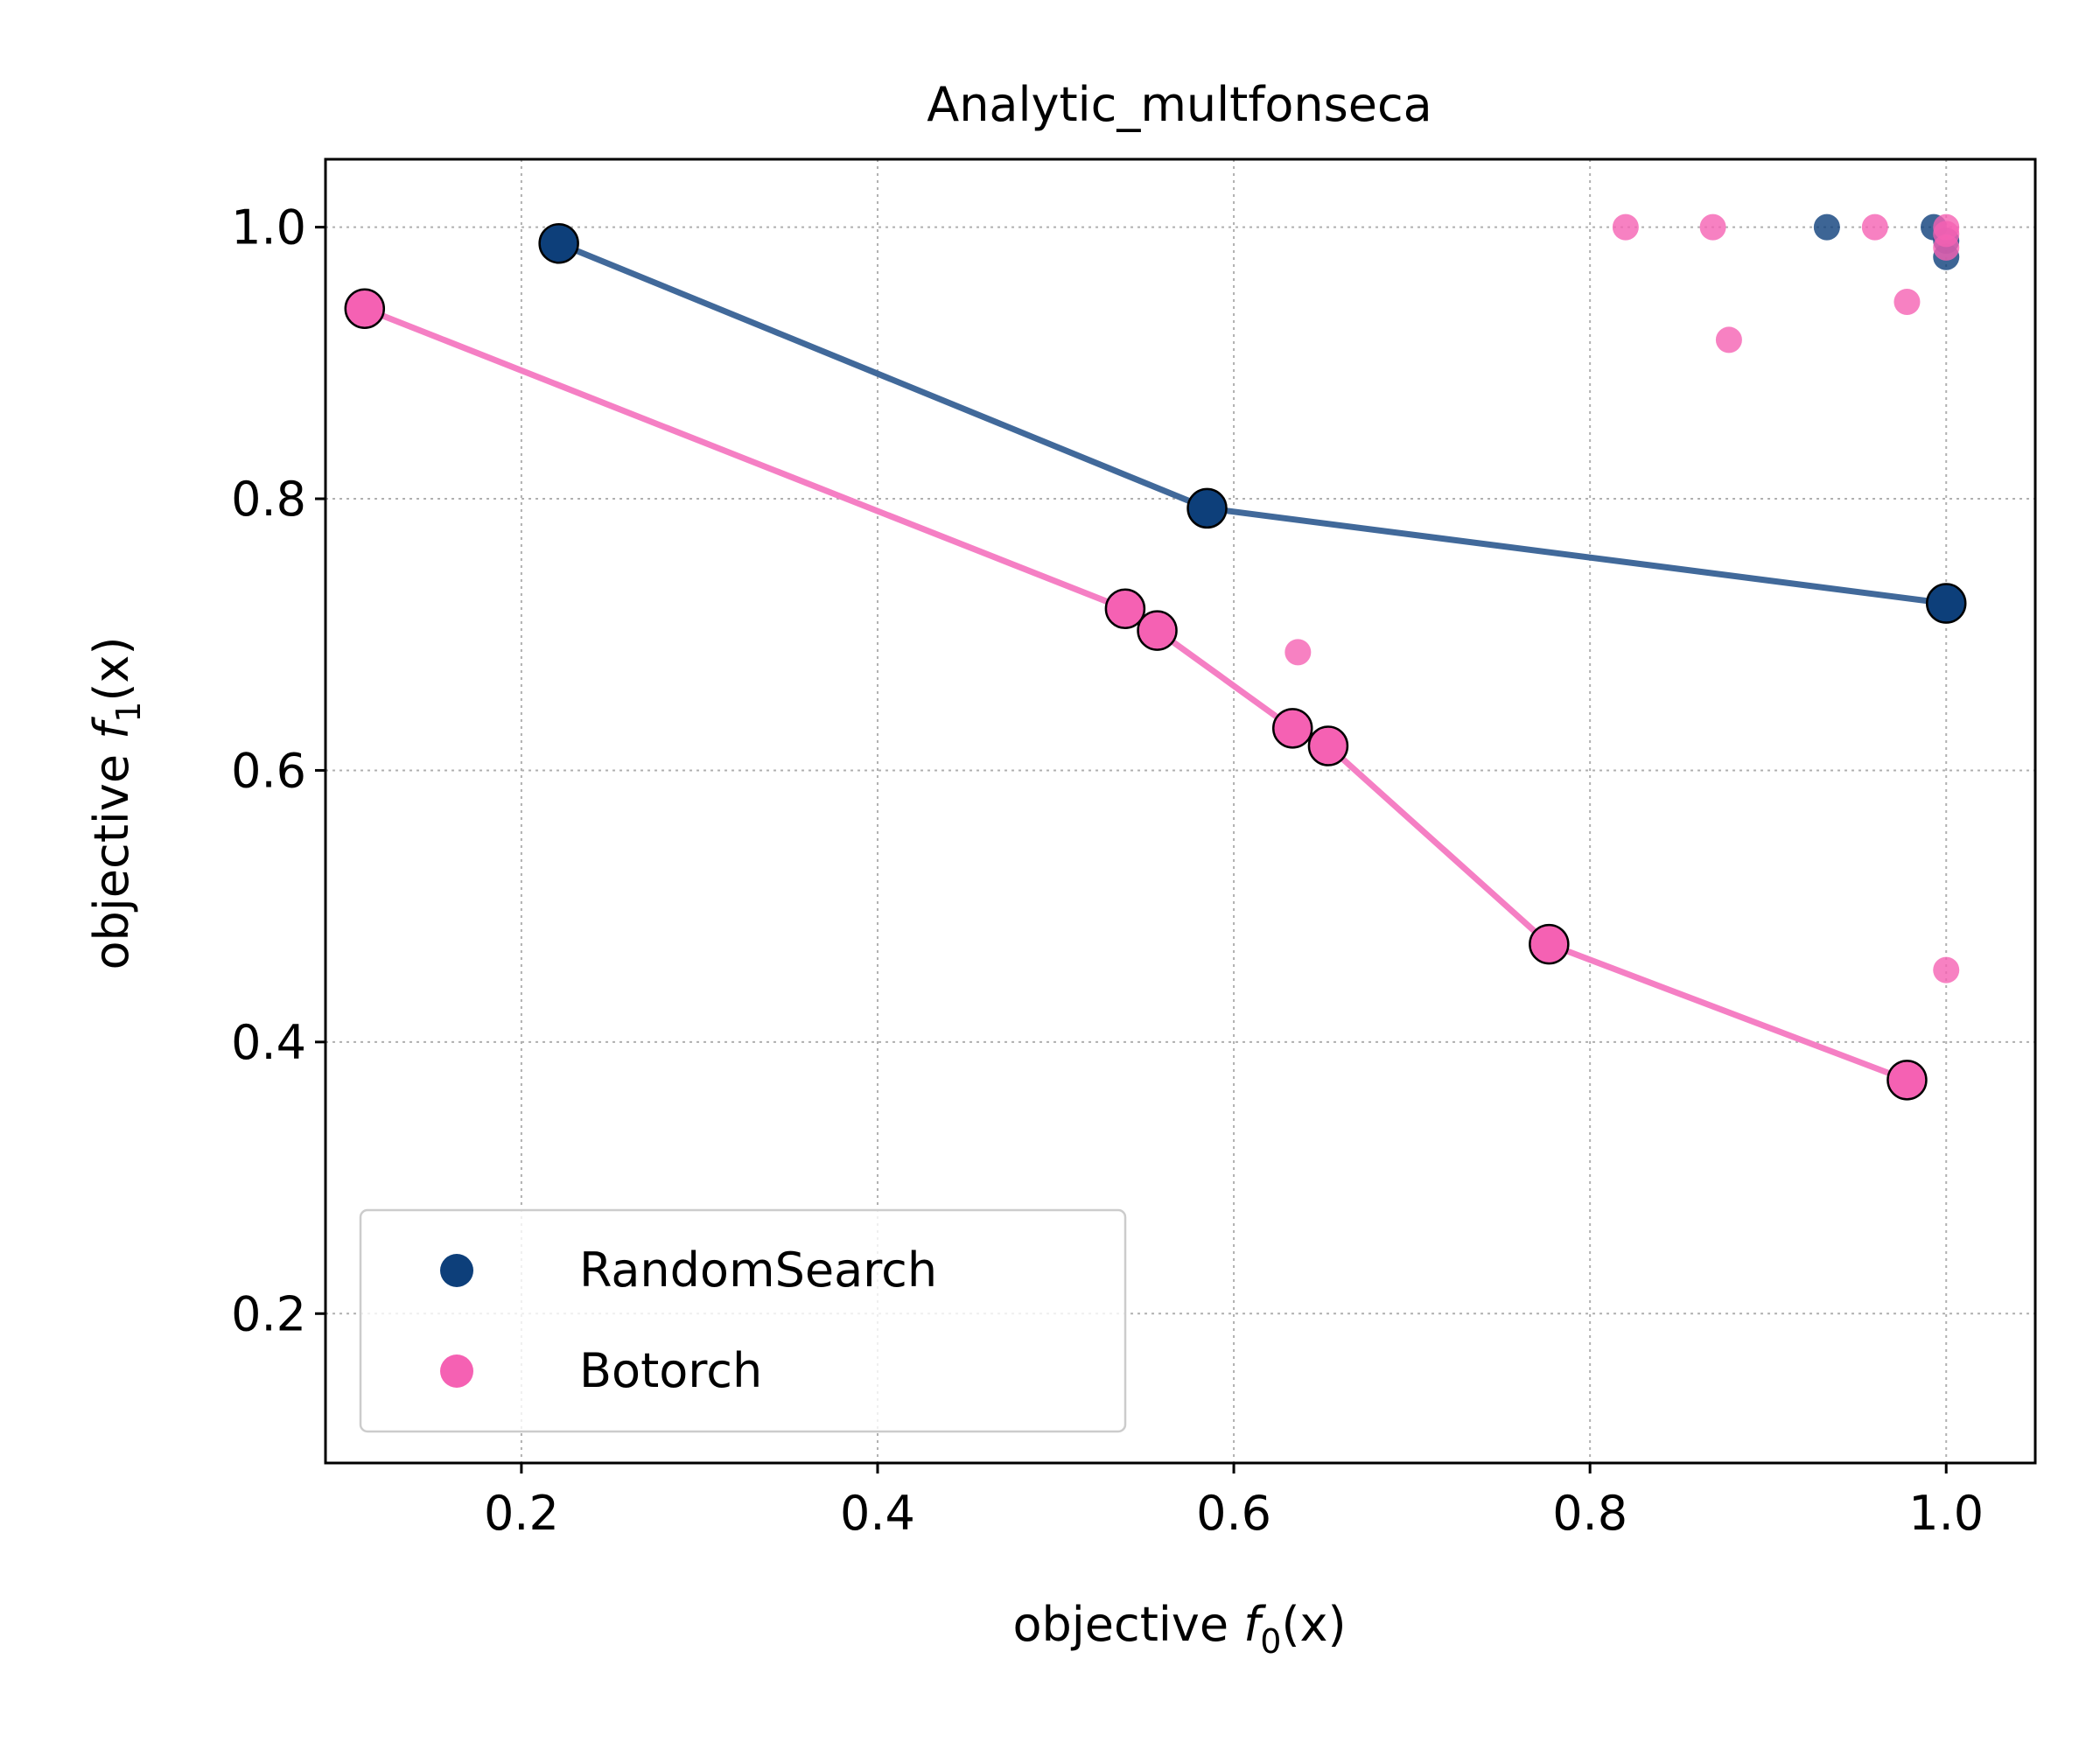 The height and width of the screenshot is (1750, 2100). I want to click on y-tick-label: 0.6, so click(268, 770).